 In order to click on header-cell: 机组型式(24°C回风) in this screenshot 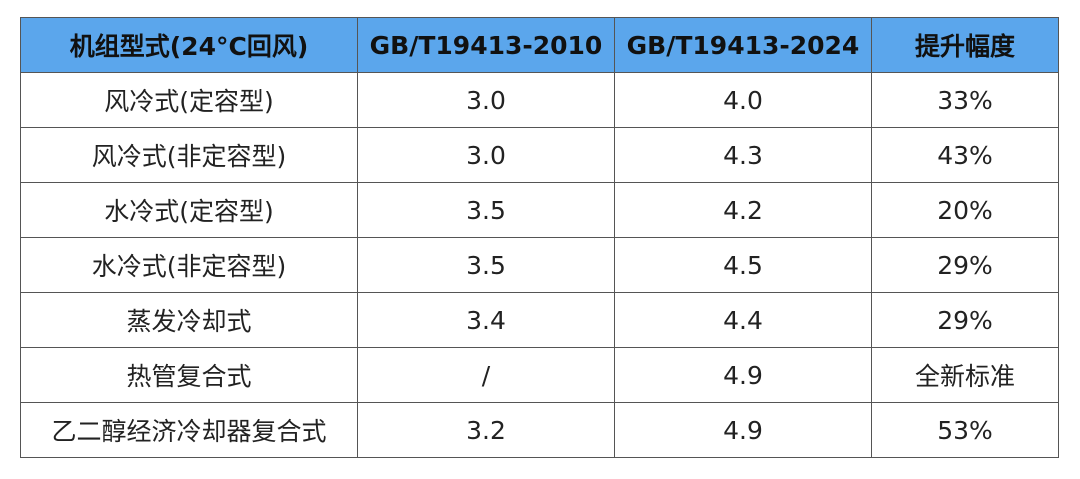, I will do `click(189, 45)`.